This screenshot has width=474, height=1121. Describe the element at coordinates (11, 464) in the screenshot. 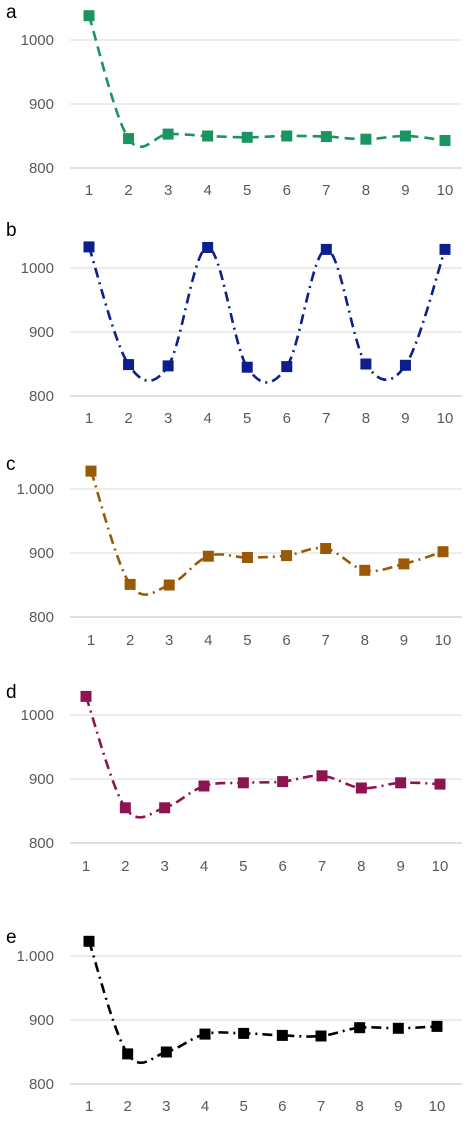

I see `panel-letter: c` at that location.